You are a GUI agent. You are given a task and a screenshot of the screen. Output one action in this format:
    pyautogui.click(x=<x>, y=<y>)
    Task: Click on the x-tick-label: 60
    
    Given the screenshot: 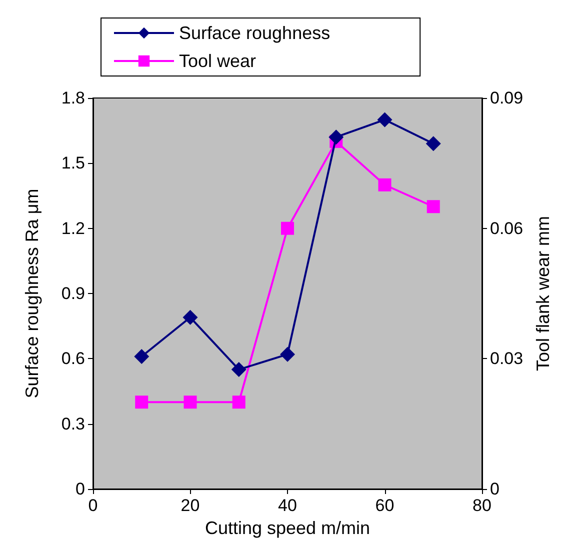 What is the action you would take?
    pyautogui.click(x=384, y=505)
    